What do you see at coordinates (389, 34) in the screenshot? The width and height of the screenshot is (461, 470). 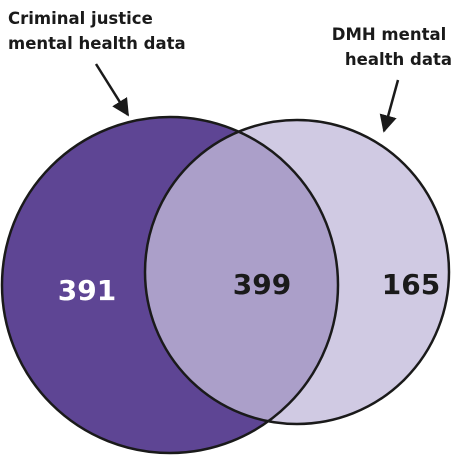 I see `right-set-label-line1: DMH mental` at bounding box center [389, 34].